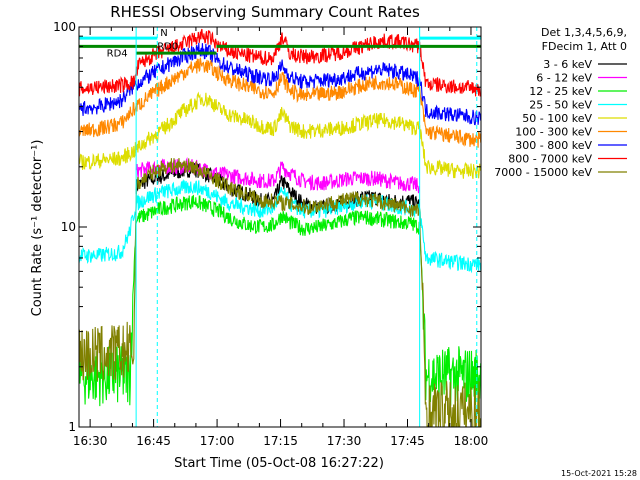 The width and height of the screenshot is (640, 480). What do you see at coordinates (64, 27) in the screenshot?
I see `y-tick-label: 100` at bounding box center [64, 27].